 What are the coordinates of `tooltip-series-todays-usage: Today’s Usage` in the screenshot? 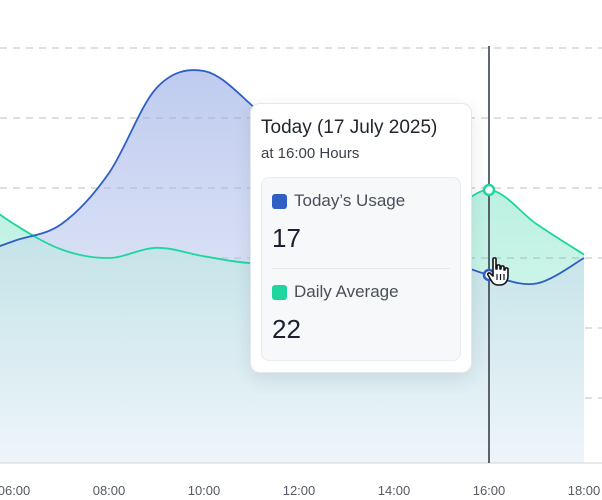 It's located at (361, 201).